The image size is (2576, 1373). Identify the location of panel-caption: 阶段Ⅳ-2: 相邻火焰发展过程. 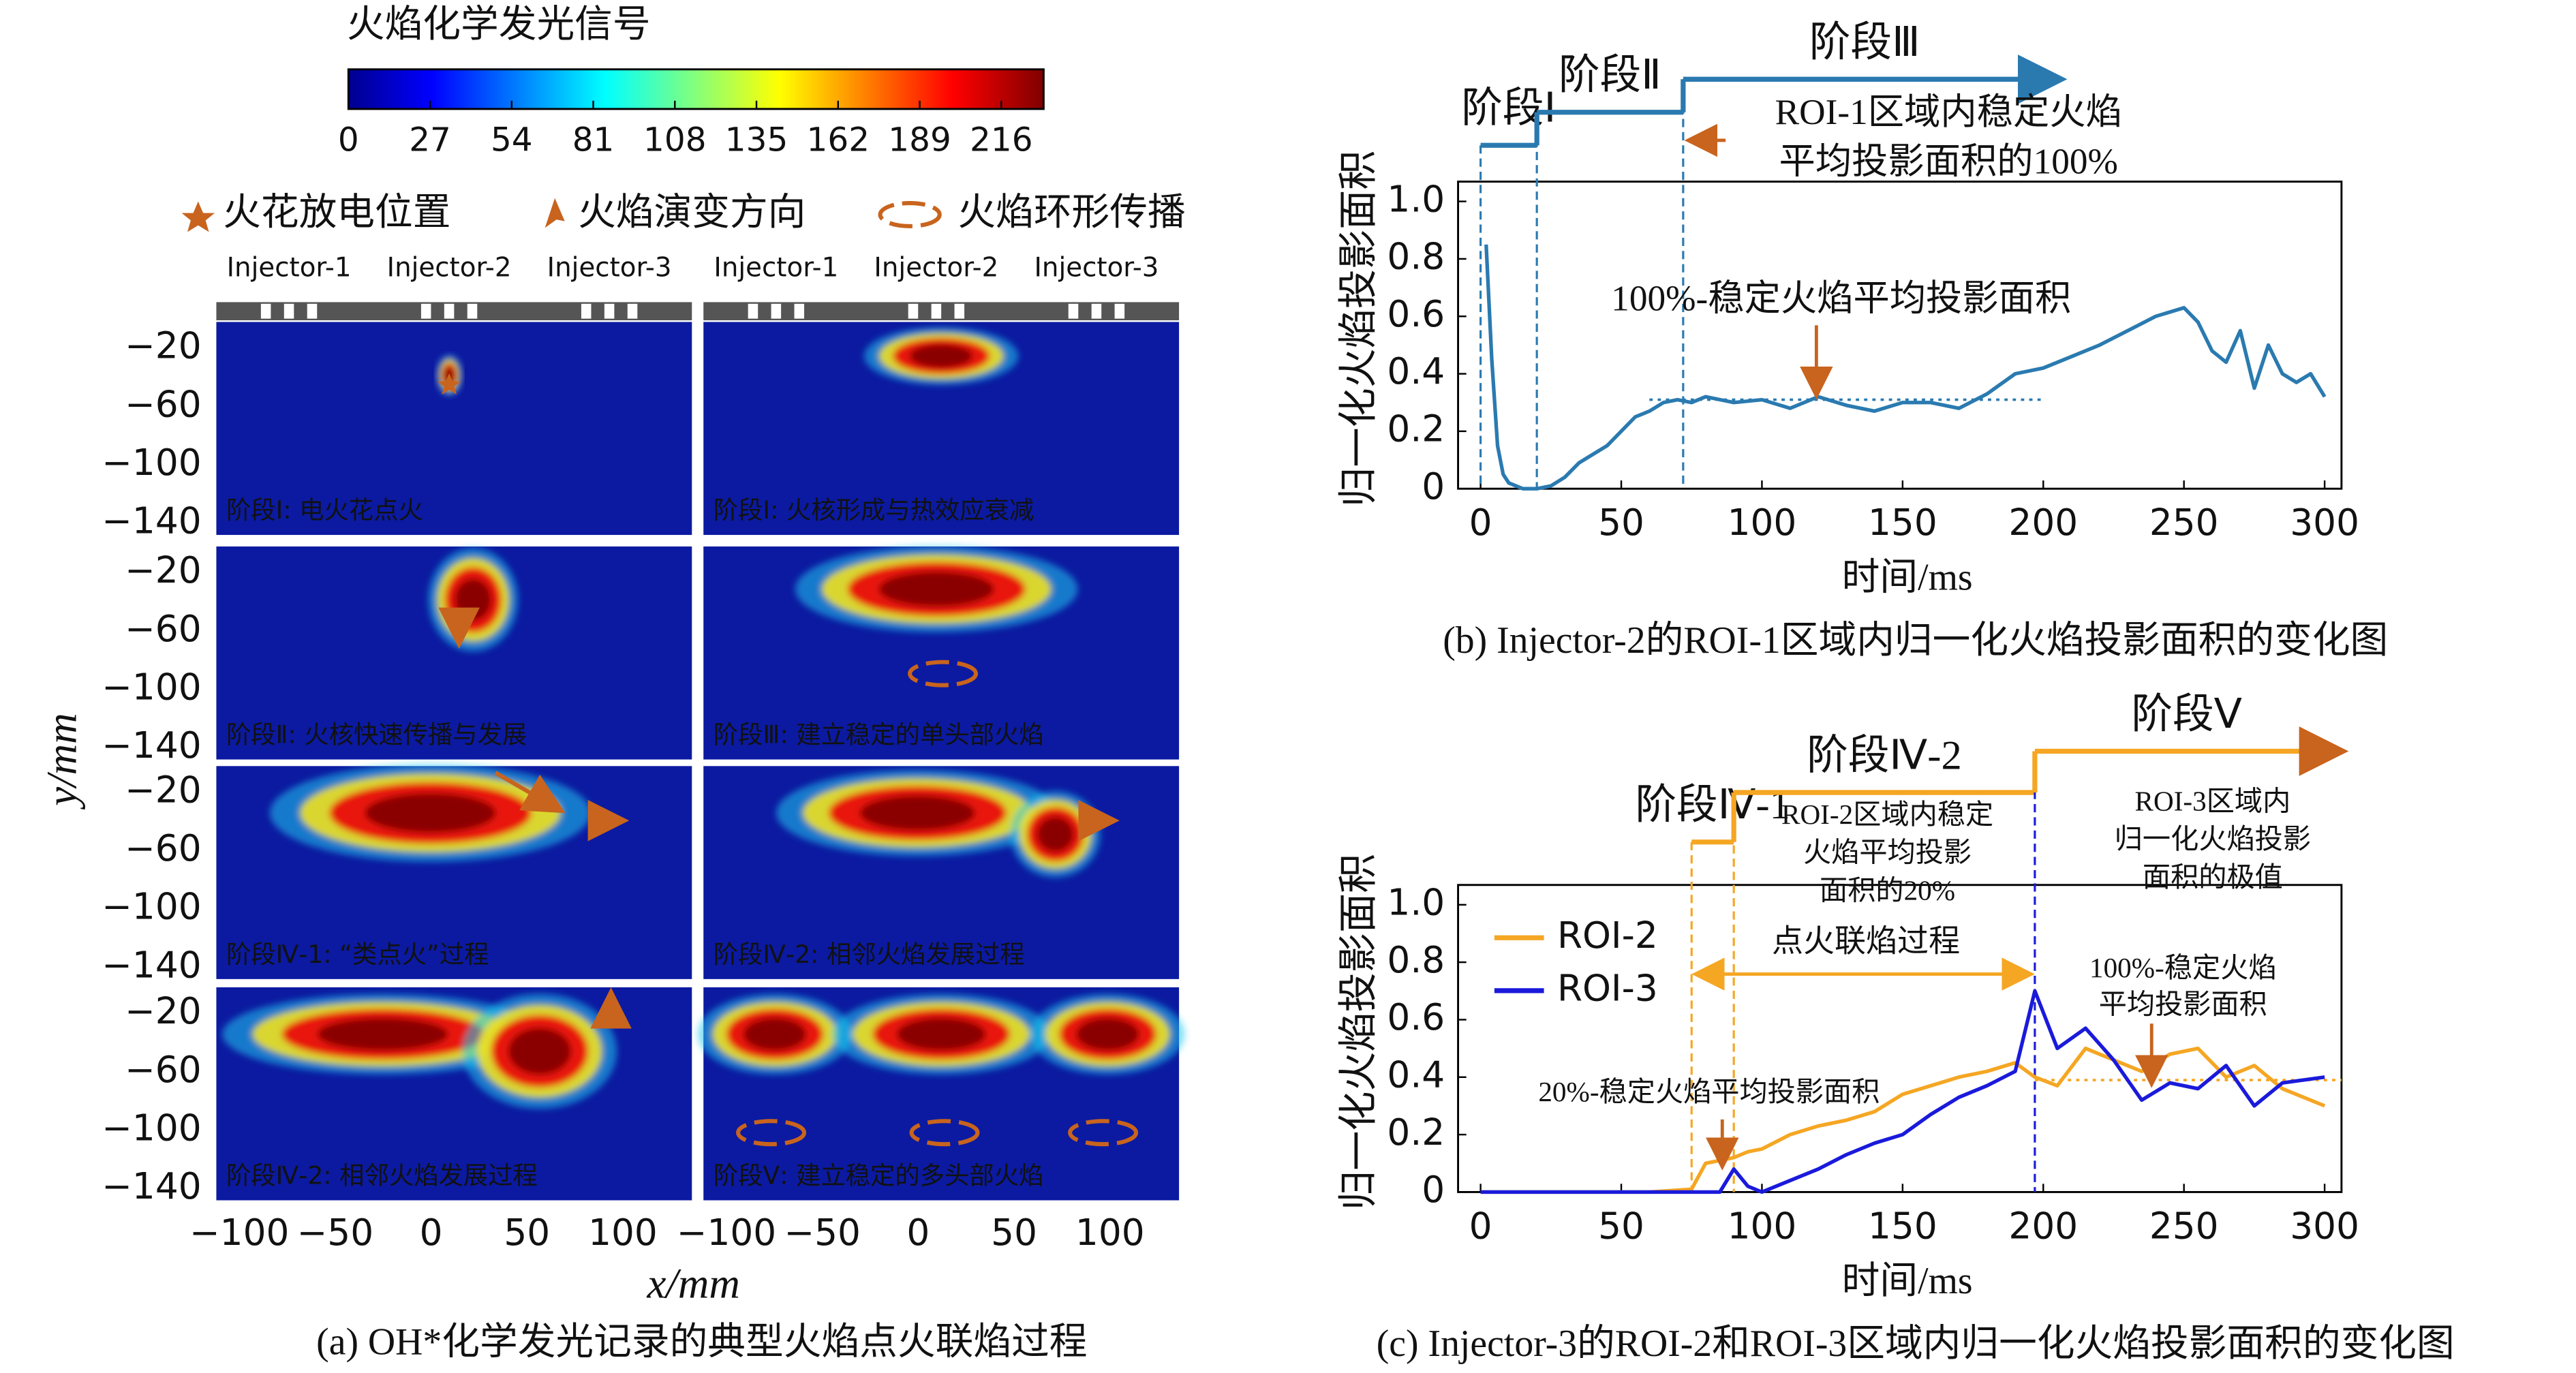
(382, 1175).